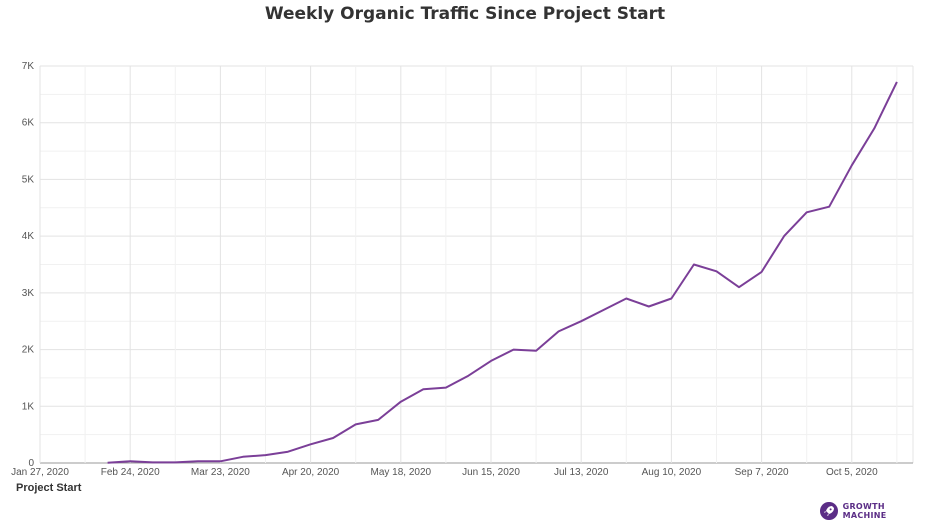  What do you see at coordinates (28, 66) in the screenshot?
I see `y-tick-label: 7K` at bounding box center [28, 66].